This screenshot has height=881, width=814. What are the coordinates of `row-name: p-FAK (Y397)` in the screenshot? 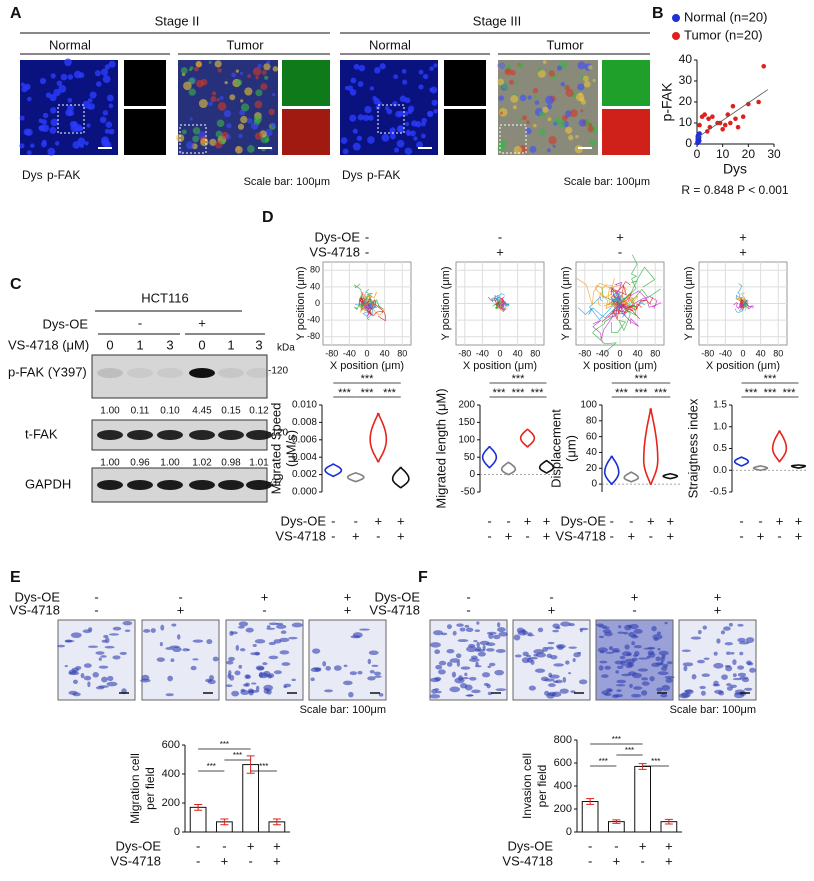 It's located at (47, 371).